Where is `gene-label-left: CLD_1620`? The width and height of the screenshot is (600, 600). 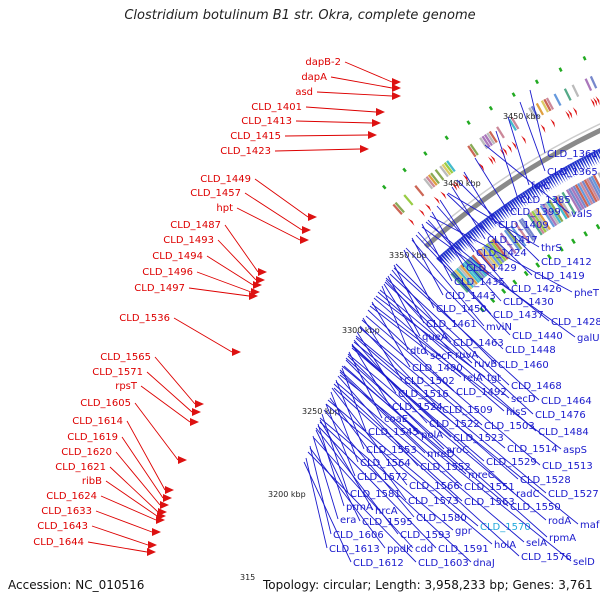 gene-label-left: CLD_1620 is located at coordinates (86, 452).